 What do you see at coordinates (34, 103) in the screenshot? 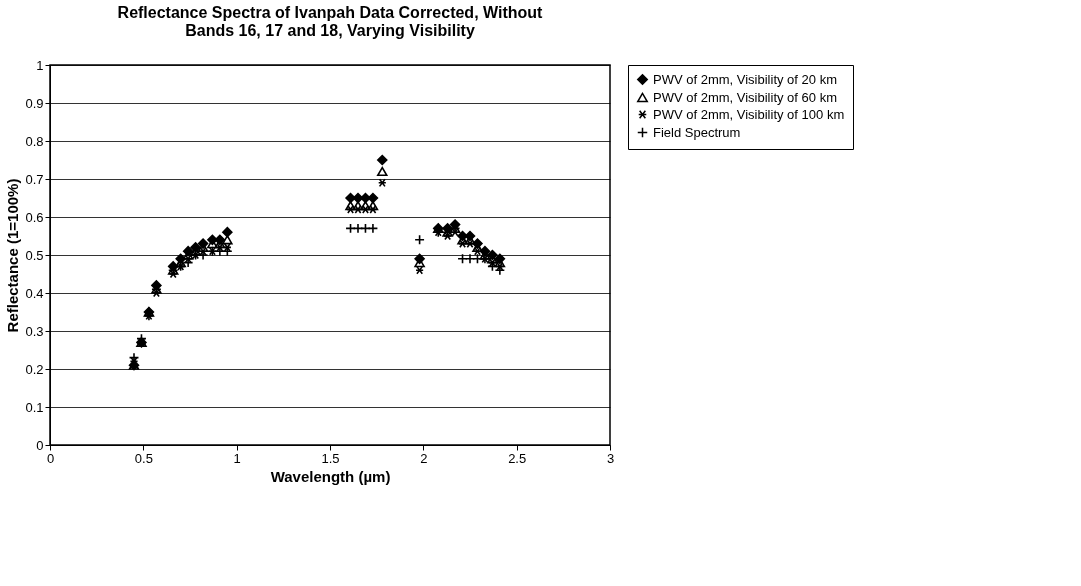
I see `y-tick-label: 0.9` at bounding box center [34, 103].